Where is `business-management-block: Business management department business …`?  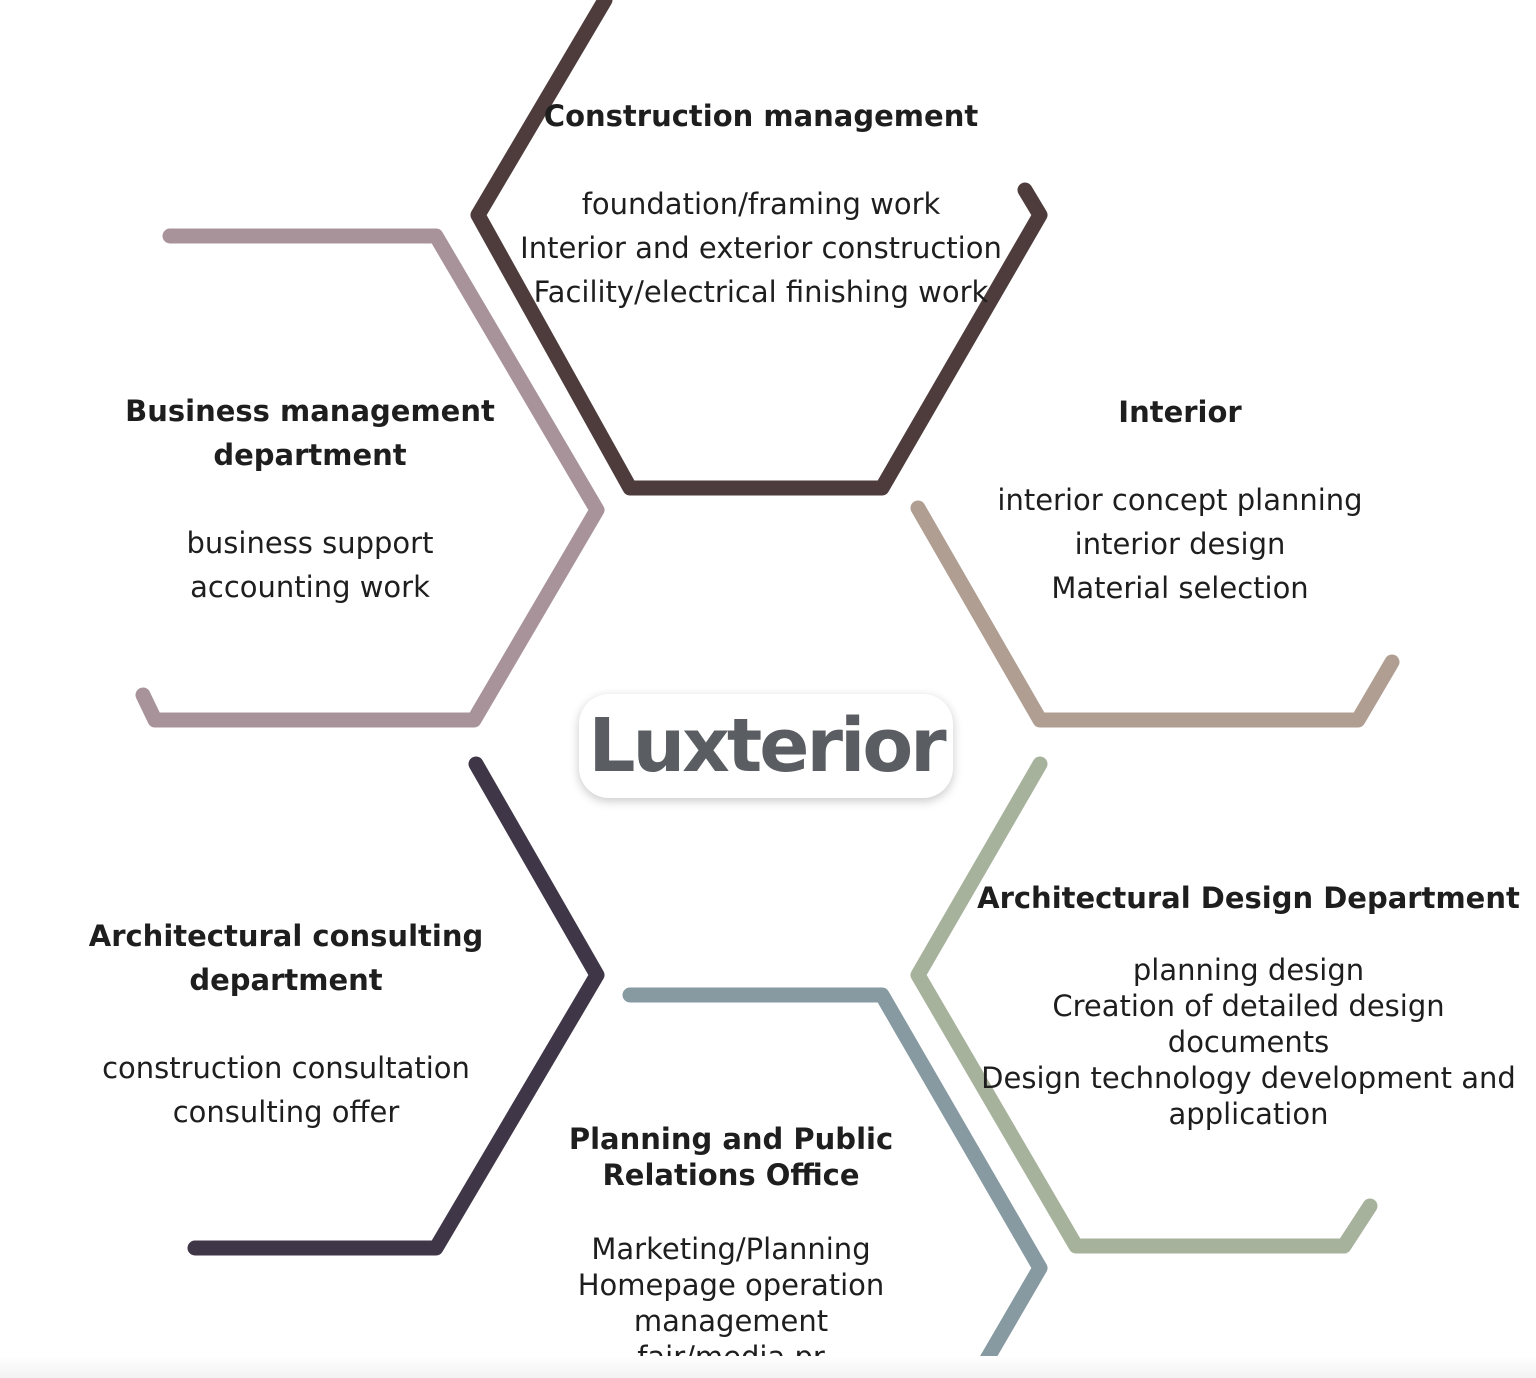
business-management-block: Business management department business … is located at coordinates (310, 499).